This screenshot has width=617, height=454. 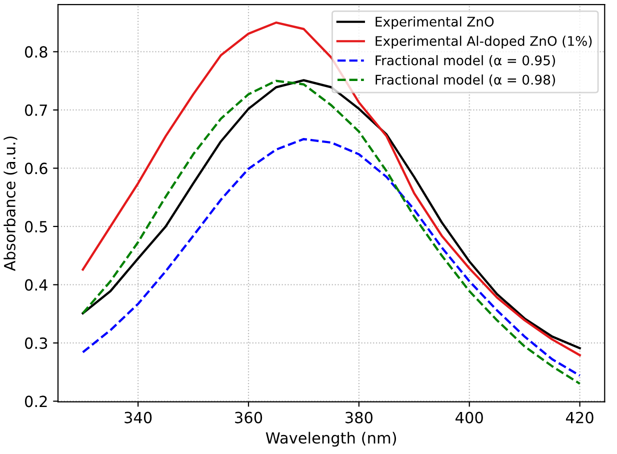 What do you see at coordinates (36, 343) in the screenshot?
I see `y-tick-label: 0.3` at bounding box center [36, 343].